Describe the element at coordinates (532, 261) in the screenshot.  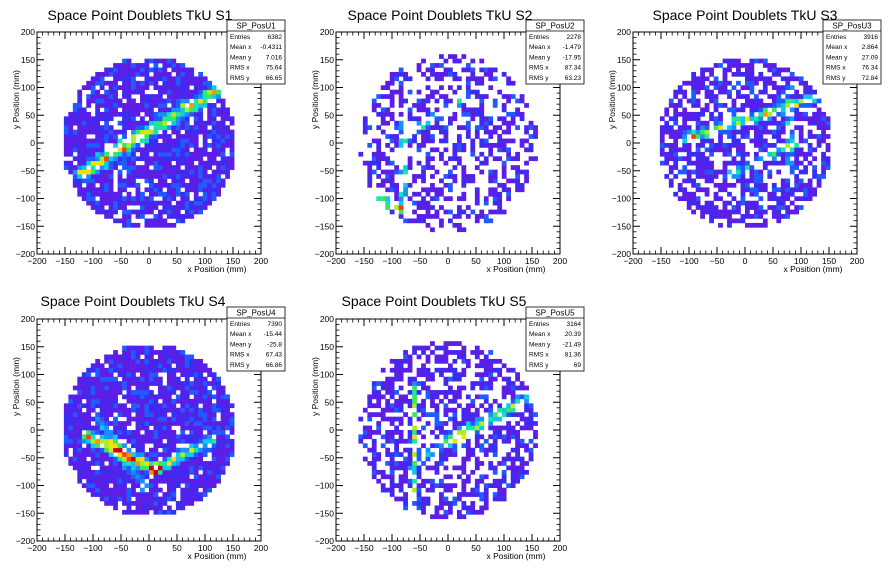
I see `x-tick-label: 150` at that location.